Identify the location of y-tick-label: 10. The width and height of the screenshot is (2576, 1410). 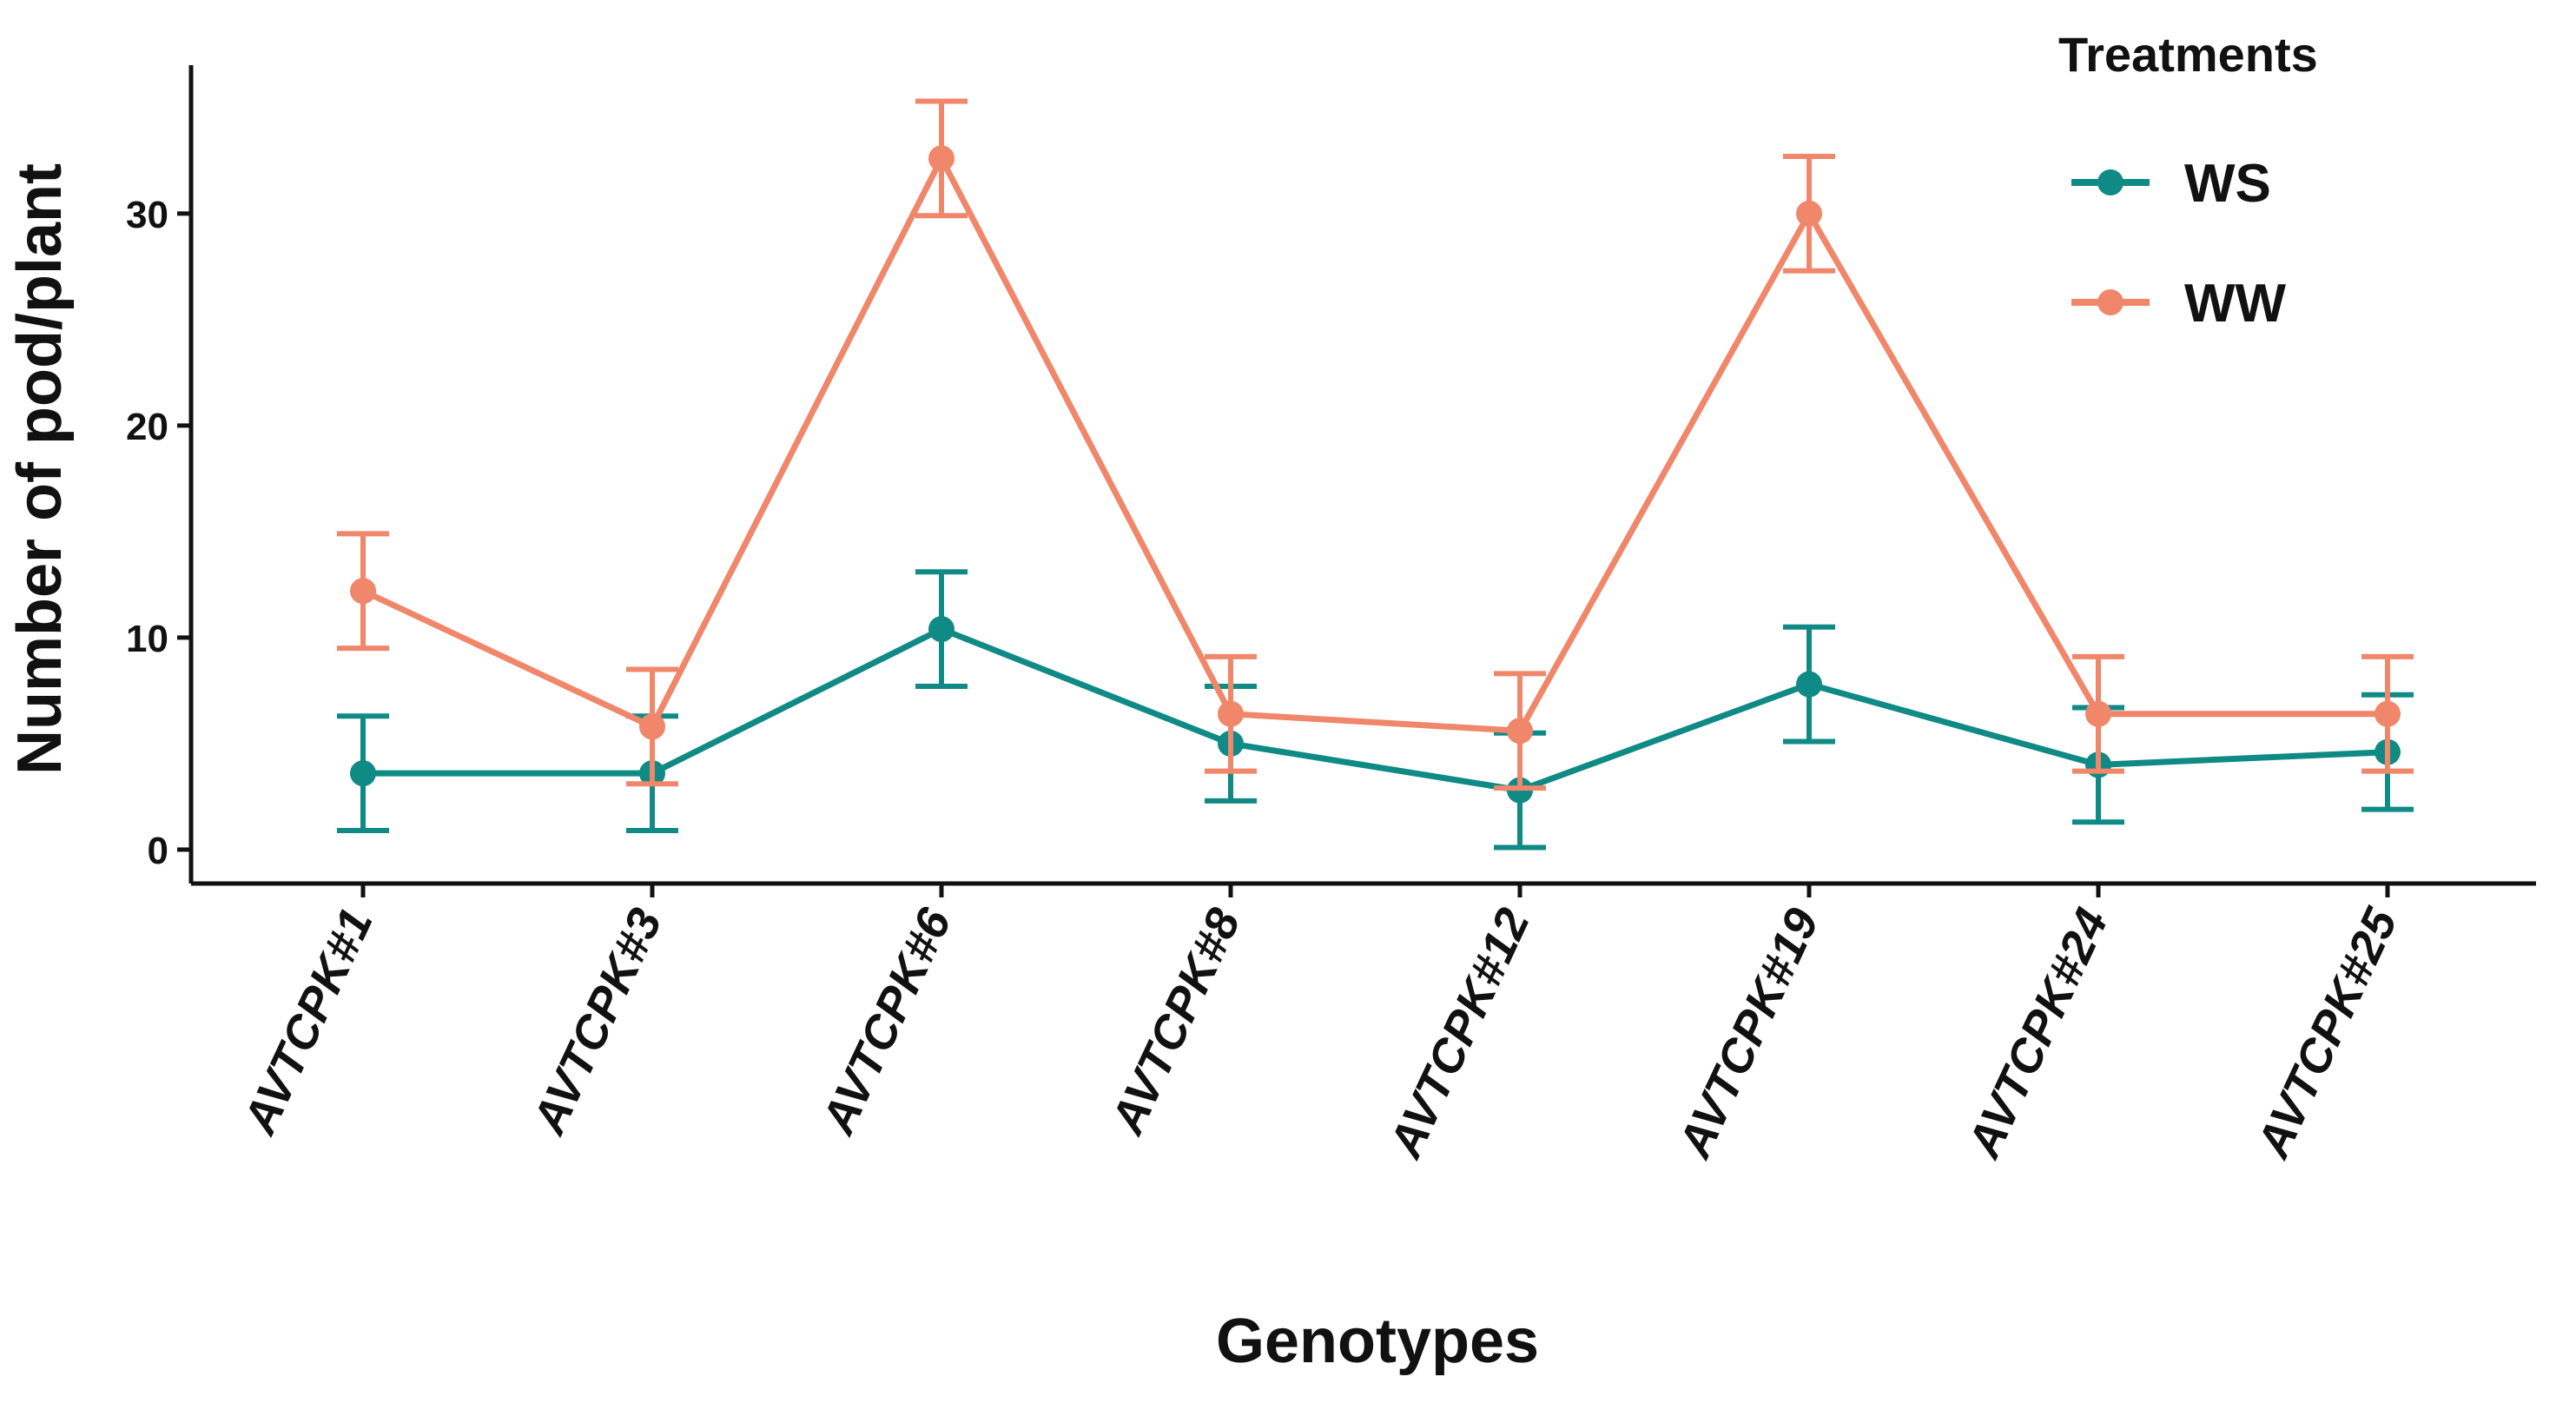
(147, 639).